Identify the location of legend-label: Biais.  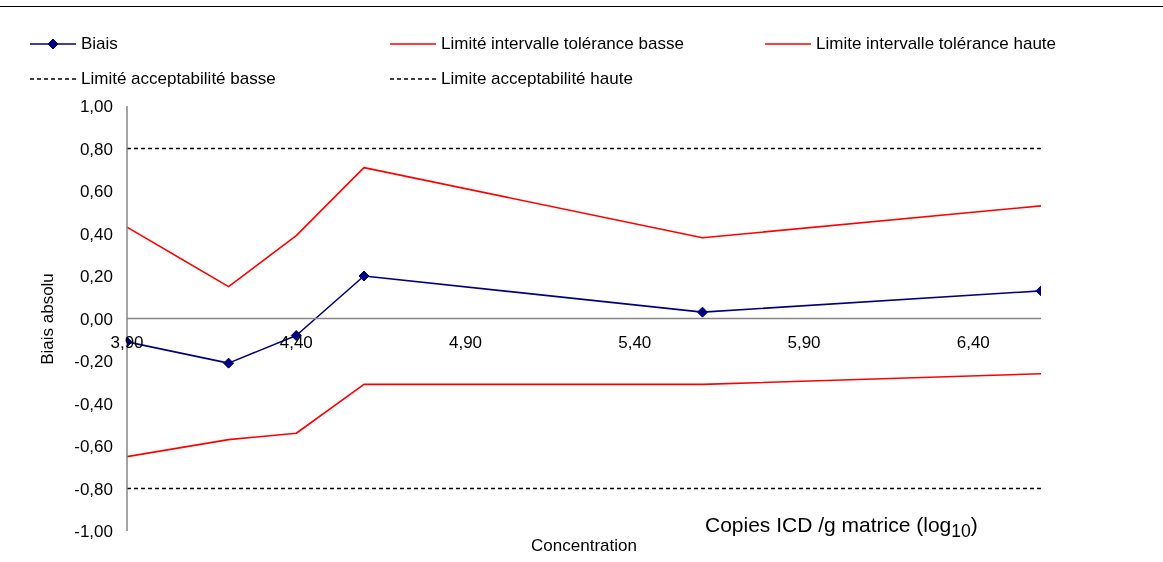
(99, 44).